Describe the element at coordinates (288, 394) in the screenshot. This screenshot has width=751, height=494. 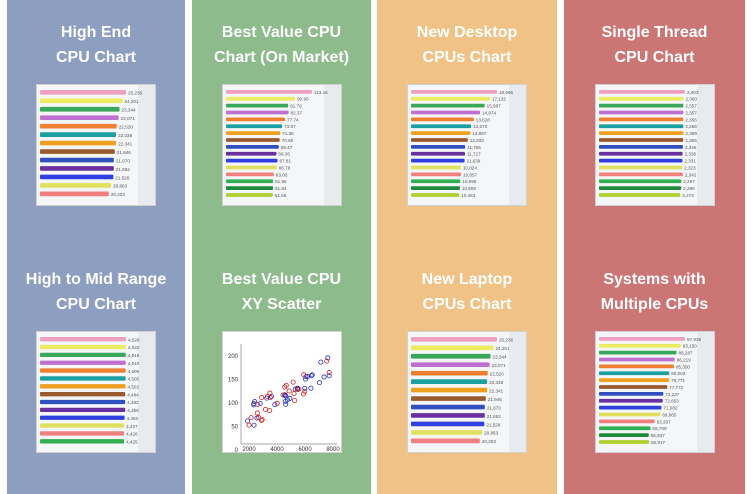
I see `scatter-axes` at that location.